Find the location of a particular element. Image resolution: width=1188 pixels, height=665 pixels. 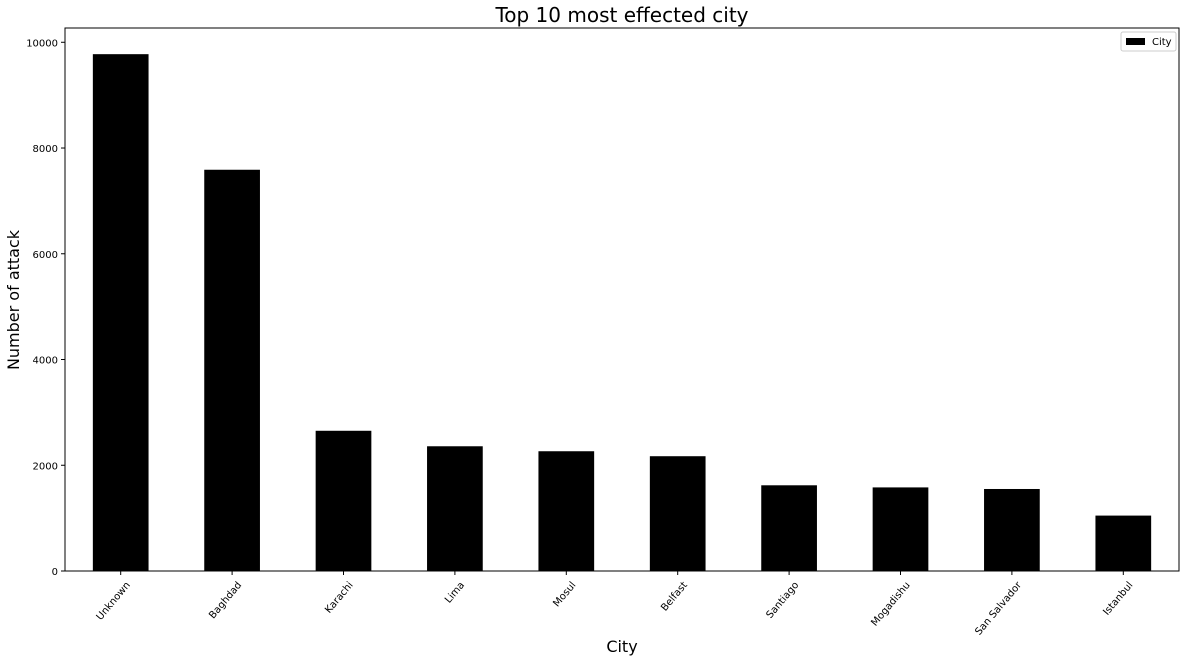

bar-baghdad is located at coordinates (232, 370).